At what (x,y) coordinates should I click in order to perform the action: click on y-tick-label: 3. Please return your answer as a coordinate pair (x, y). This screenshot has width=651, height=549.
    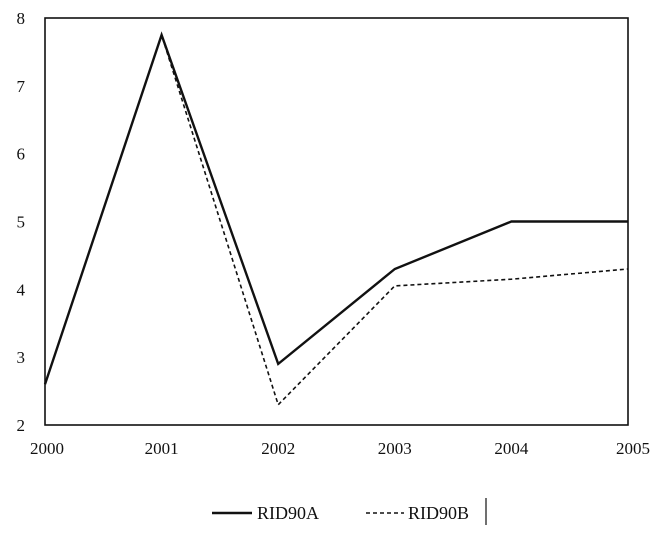
    Looking at the image, I should click on (21, 357).